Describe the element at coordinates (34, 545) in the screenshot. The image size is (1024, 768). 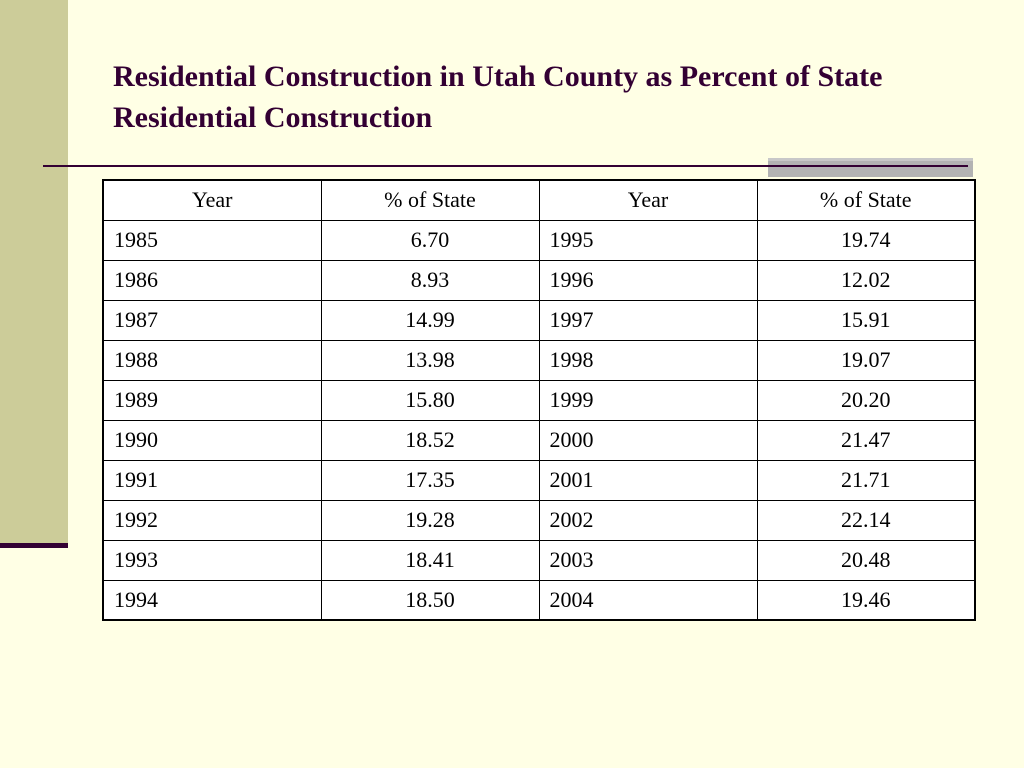
I see `left-bar-accent-line` at that location.